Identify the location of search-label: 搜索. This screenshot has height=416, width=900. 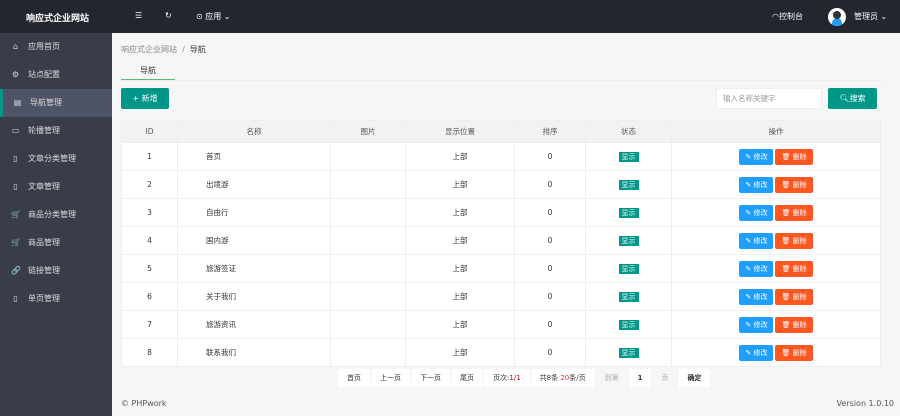
(857, 98).